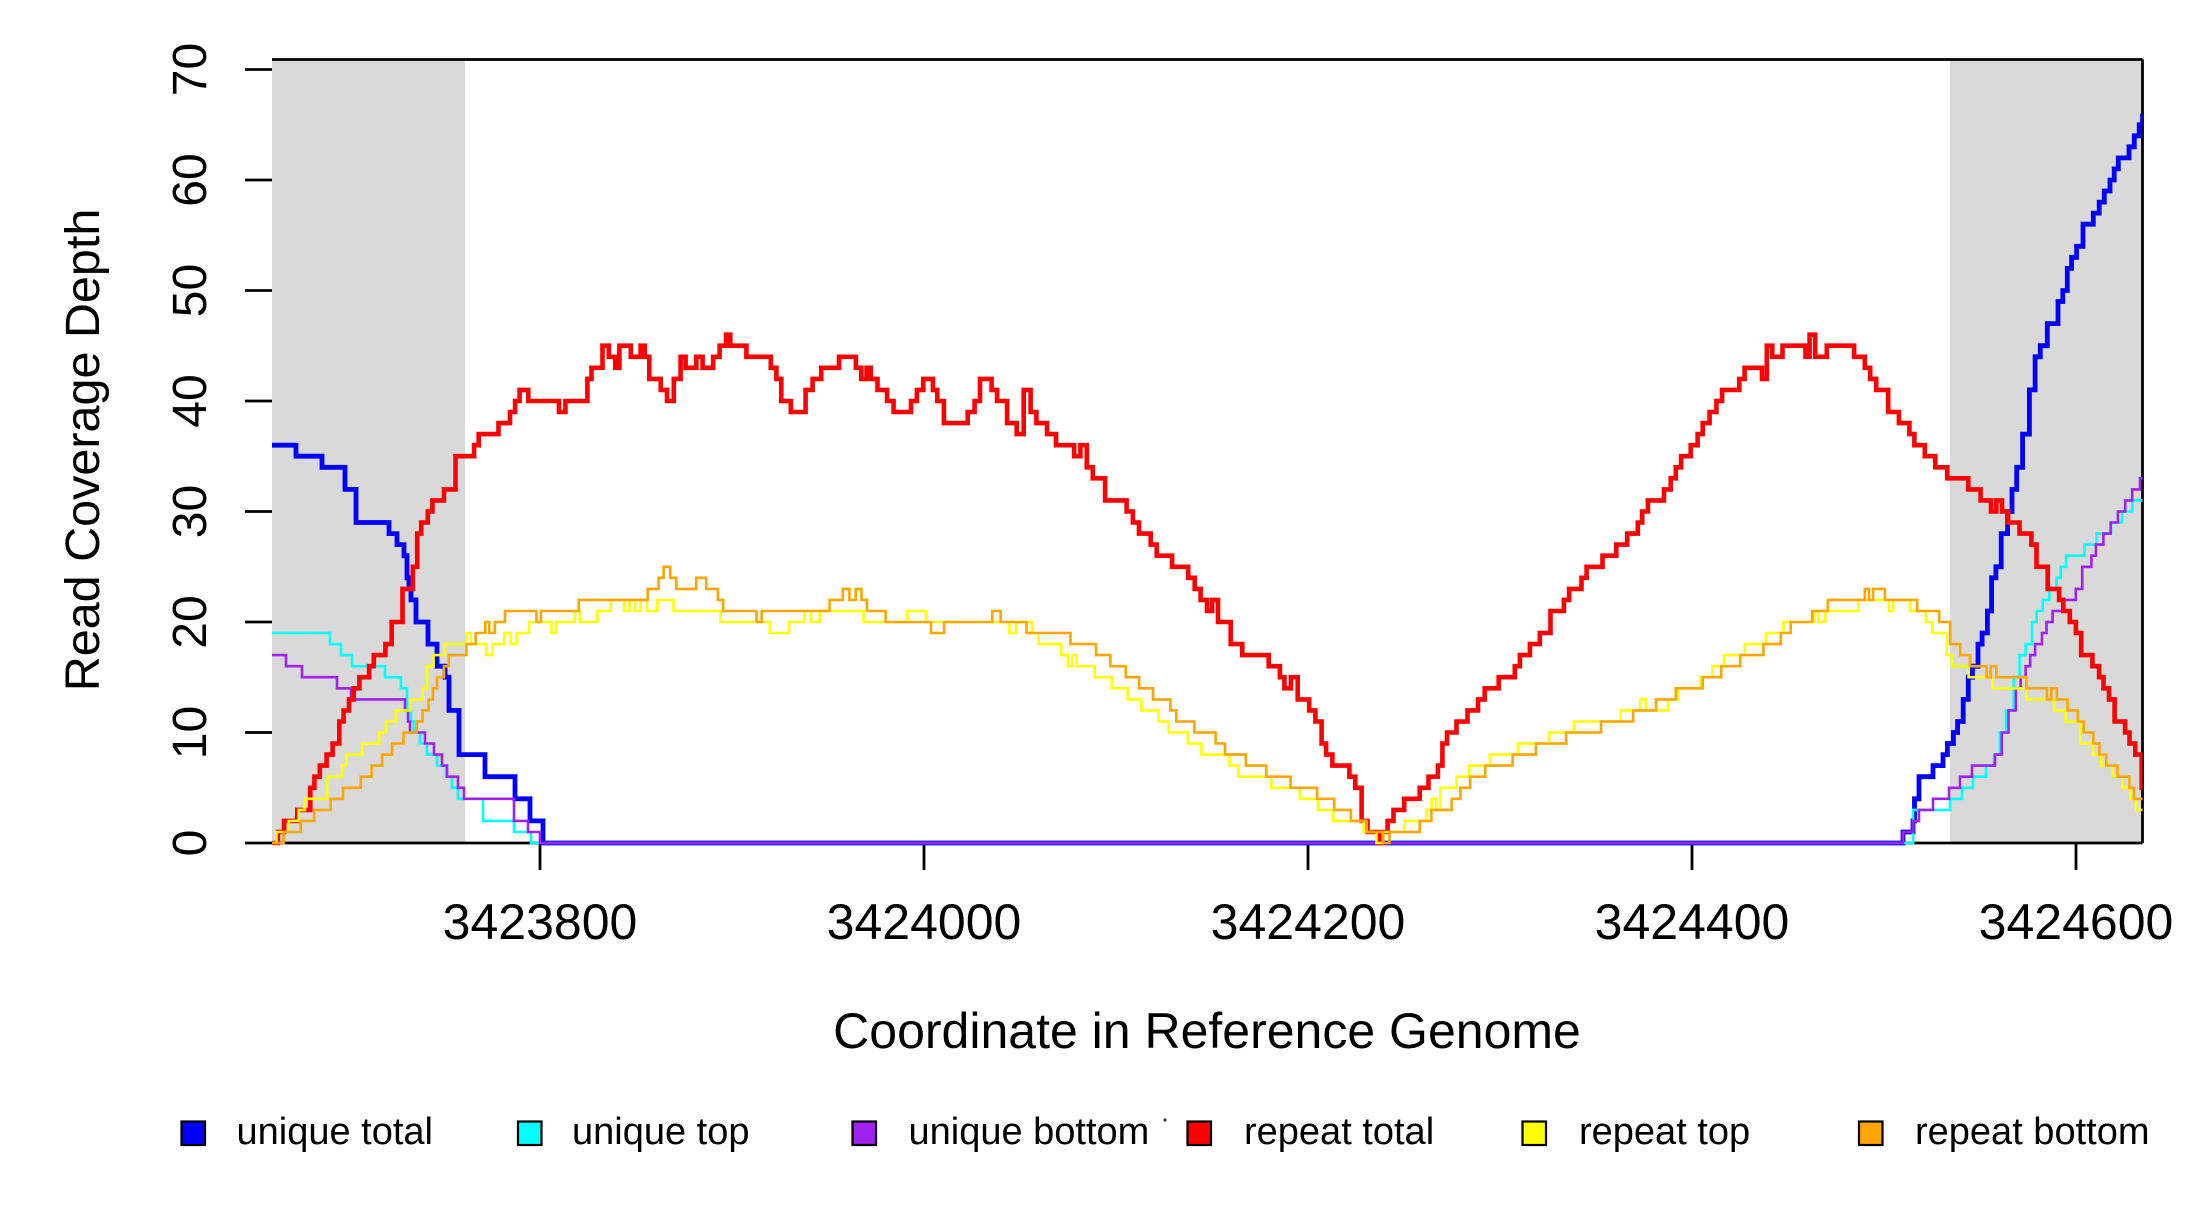 Image resolution: width=2200 pixels, height=1205 pixels. What do you see at coordinates (924, 922) in the screenshot?
I see `svg-text: 3424000` at bounding box center [924, 922].